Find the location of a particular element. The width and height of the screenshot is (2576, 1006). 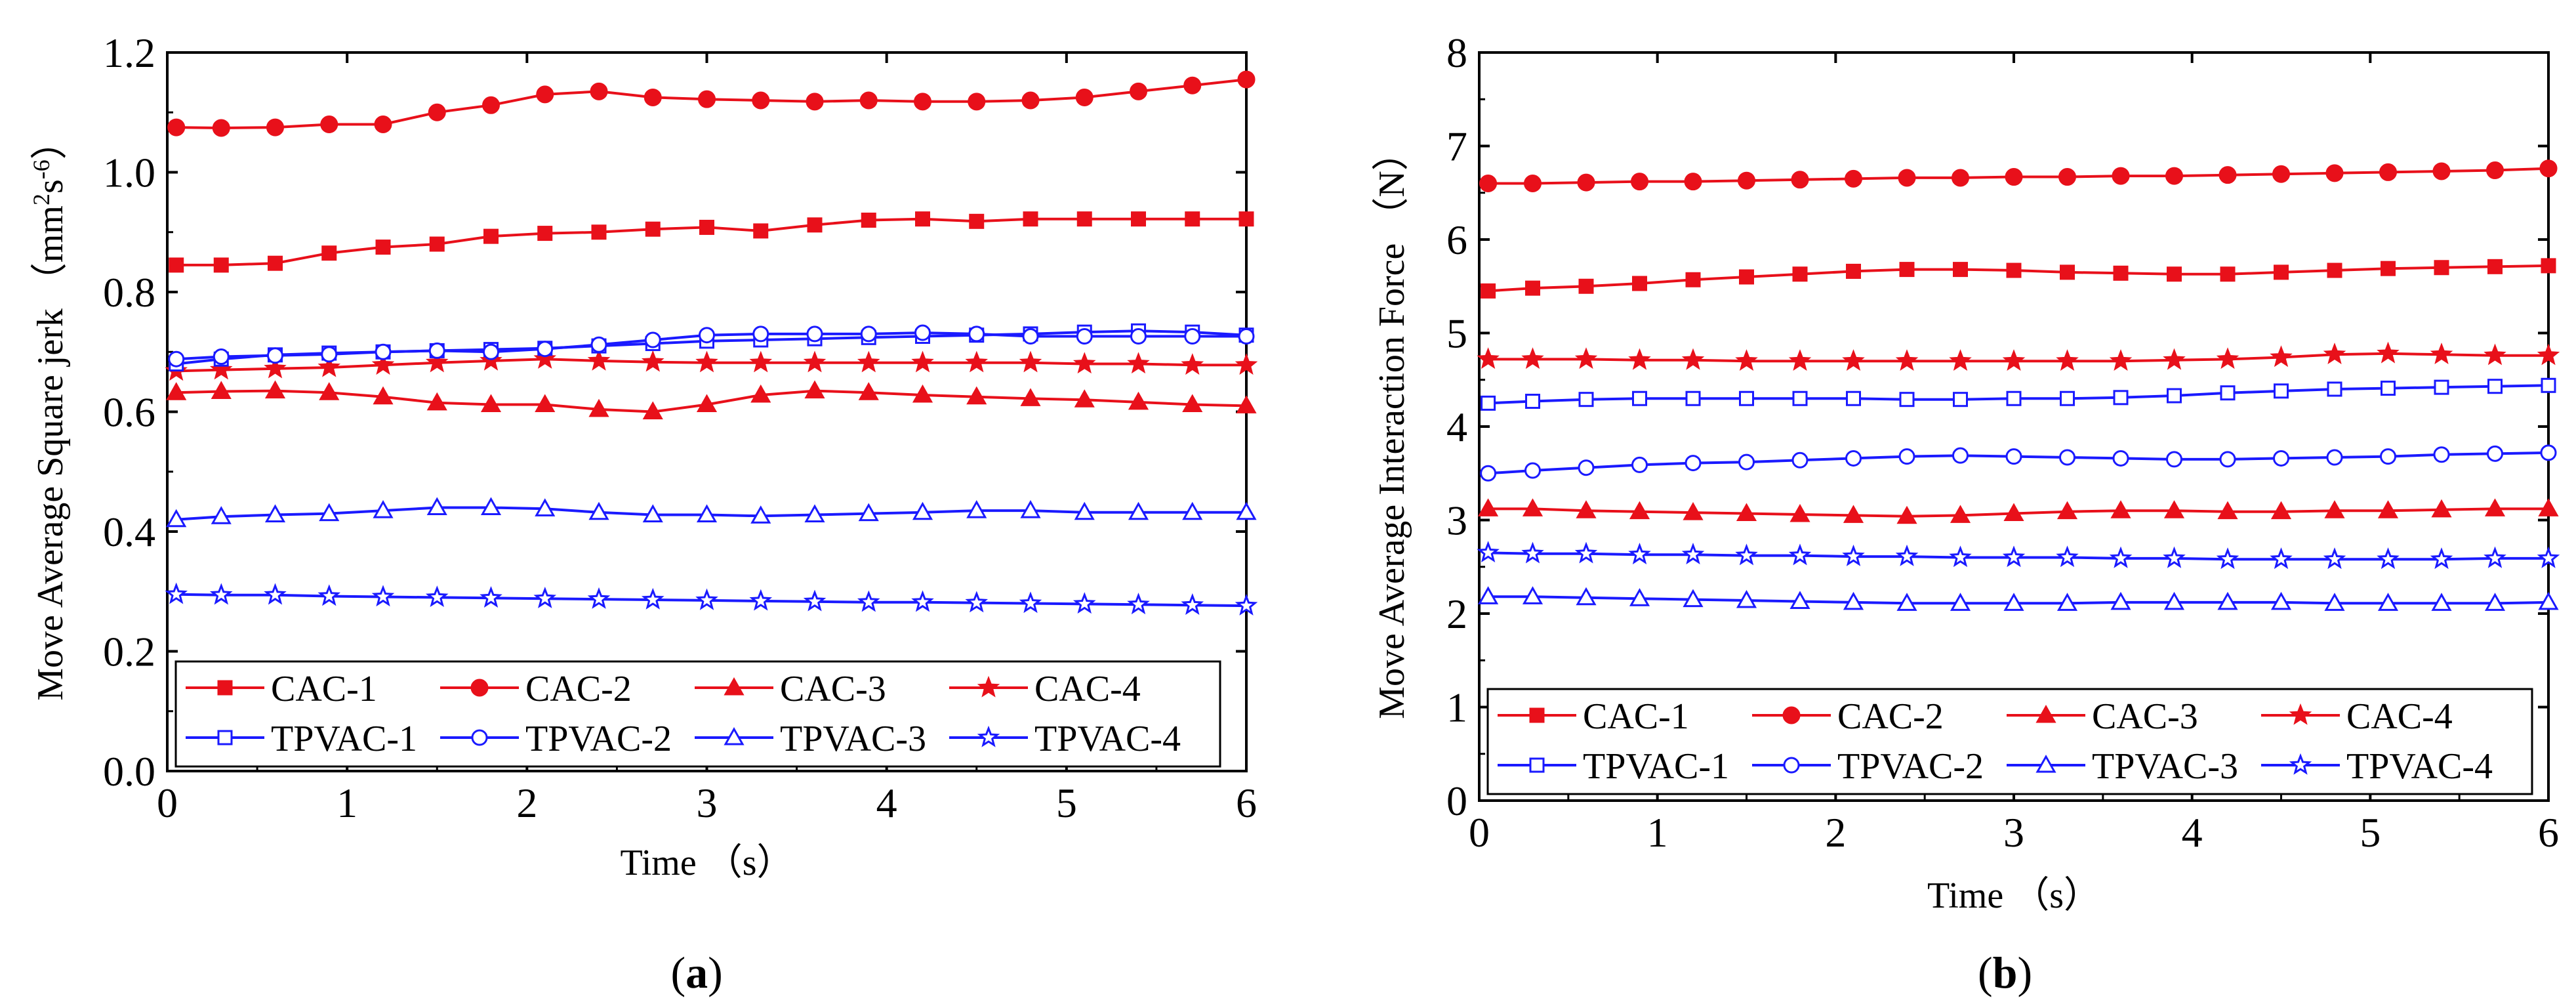

y-tick-label: 2 is located at coordinates (1456, 614).